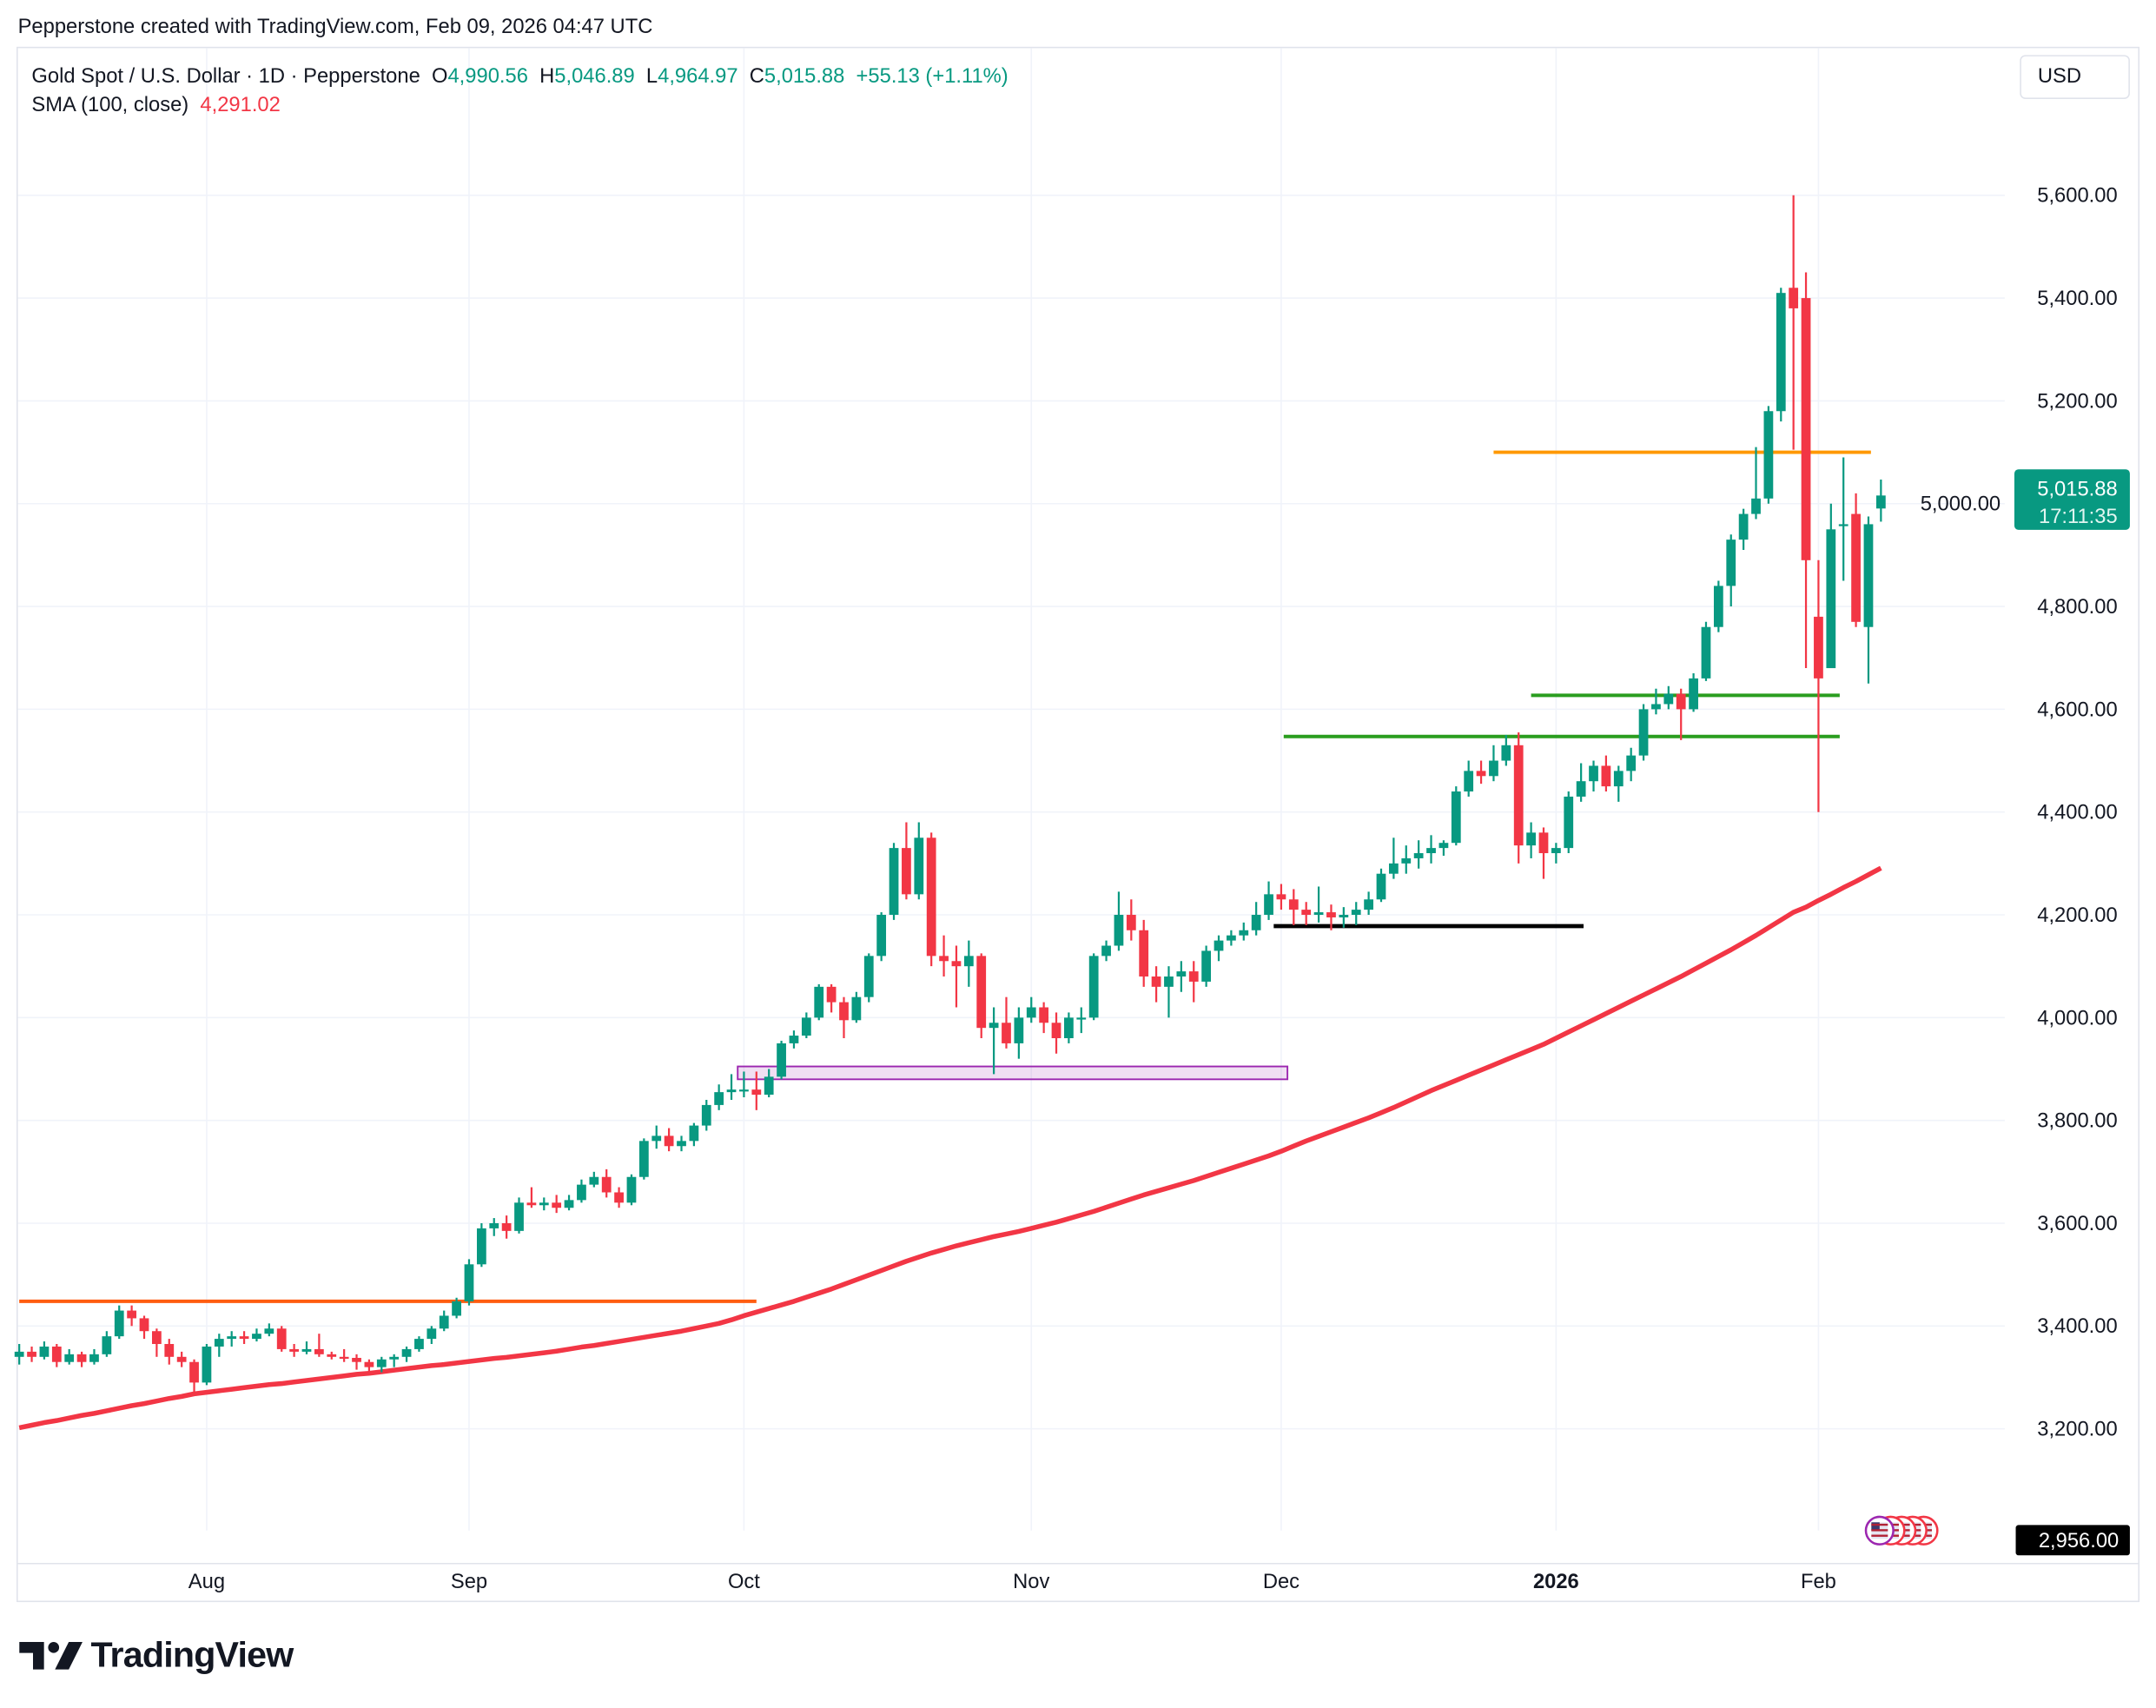 This screenshot has width=2156, height=1708. I want to click on purple-zone-rectangle, so click(1013, 1073).